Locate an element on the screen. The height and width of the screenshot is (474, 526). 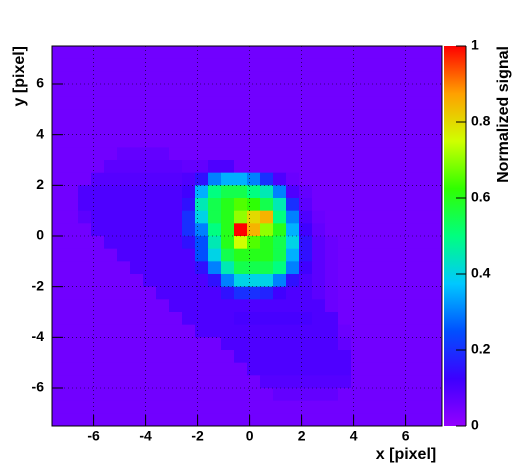
x-axis-title: x [pixel] is located at coordinates (406, 454).